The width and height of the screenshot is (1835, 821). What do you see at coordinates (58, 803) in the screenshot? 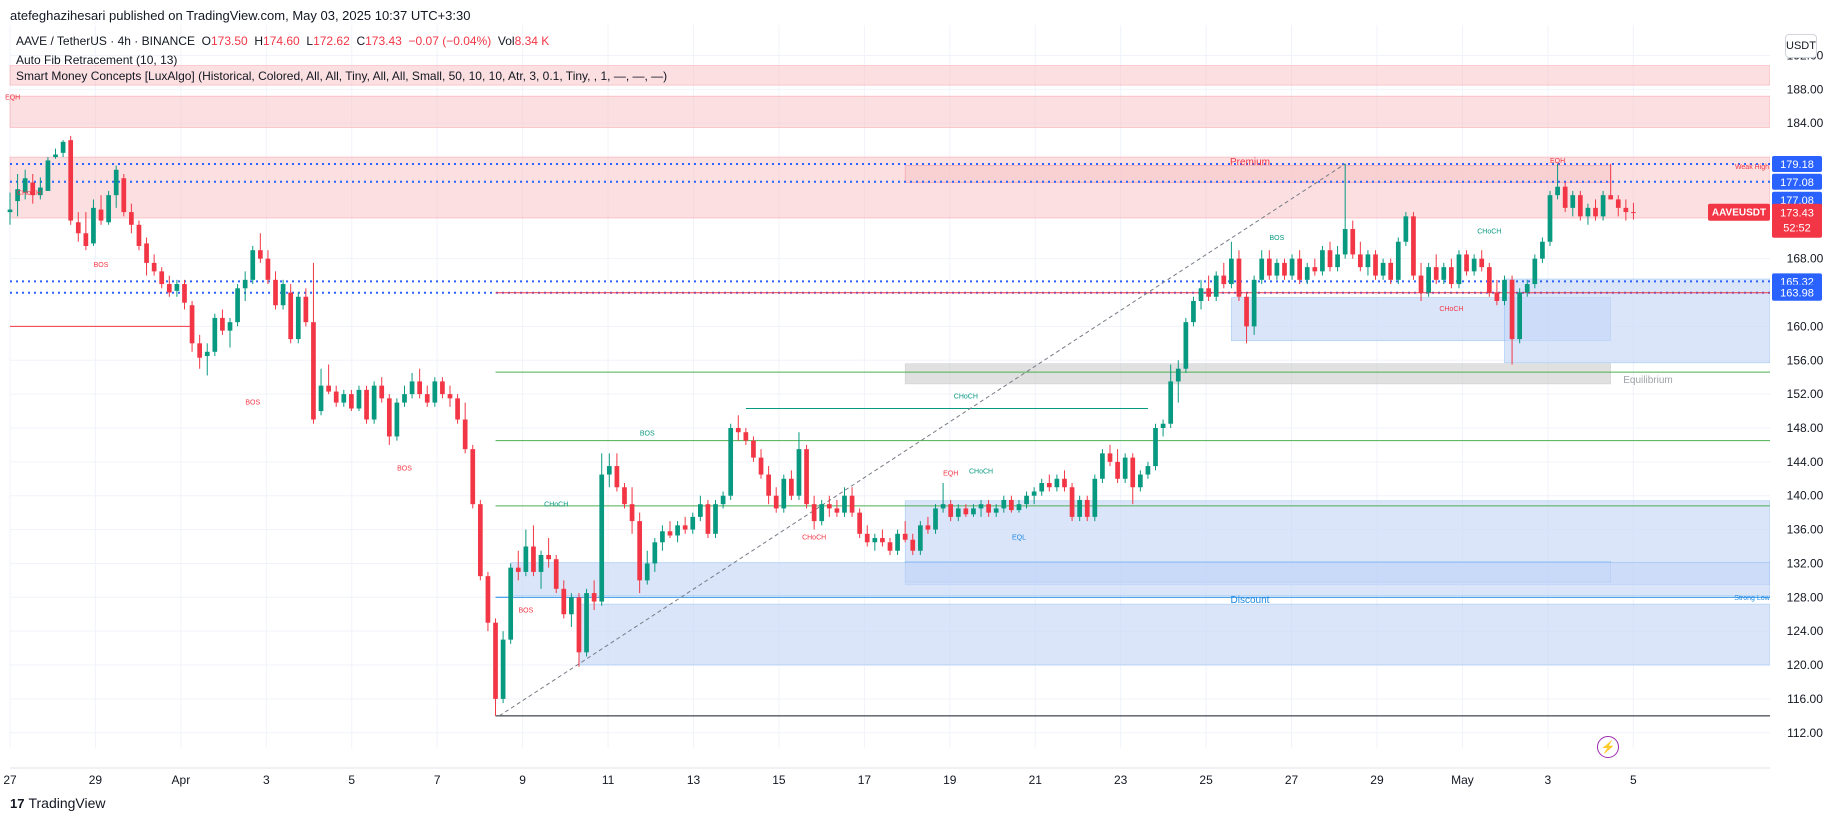
I see `tradingview-logo: 17 TradingView` at bounding box center [58, 803].